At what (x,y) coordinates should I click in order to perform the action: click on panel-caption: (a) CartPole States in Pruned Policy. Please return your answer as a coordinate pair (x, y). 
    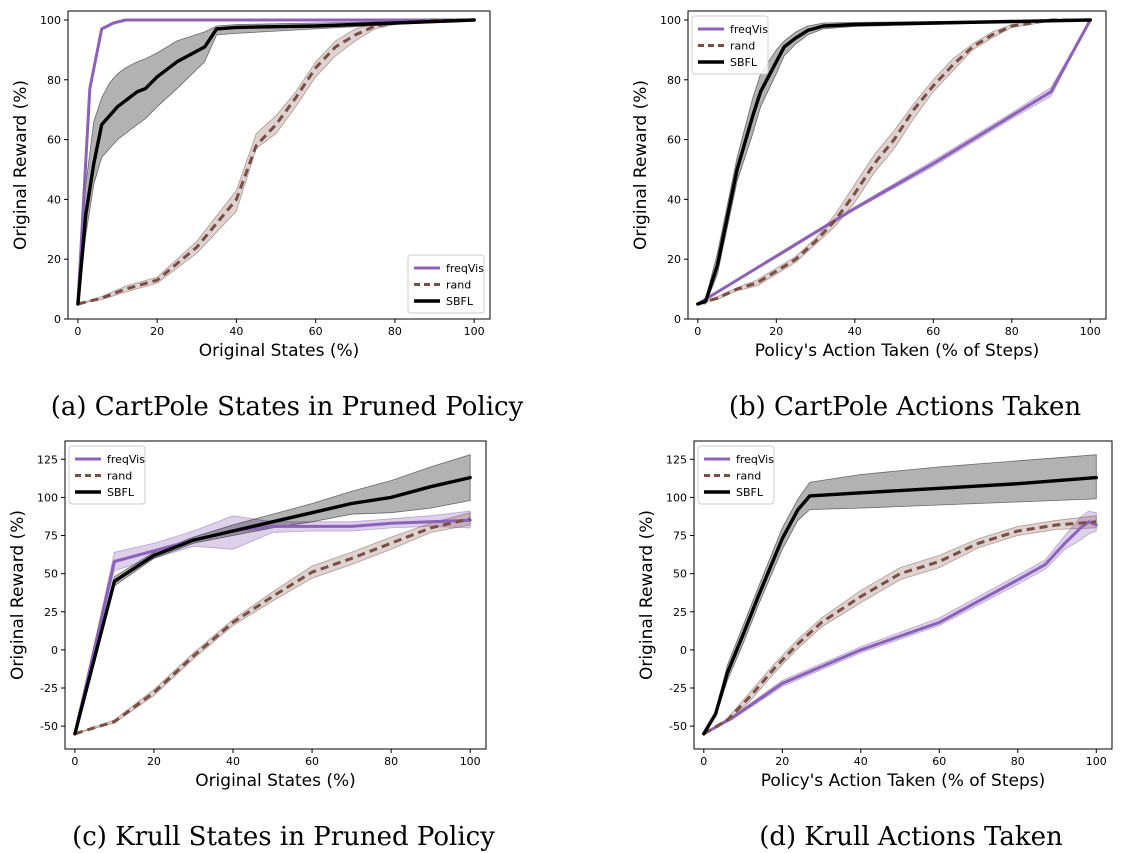
    Looking at the image, I should click on (287, 407).